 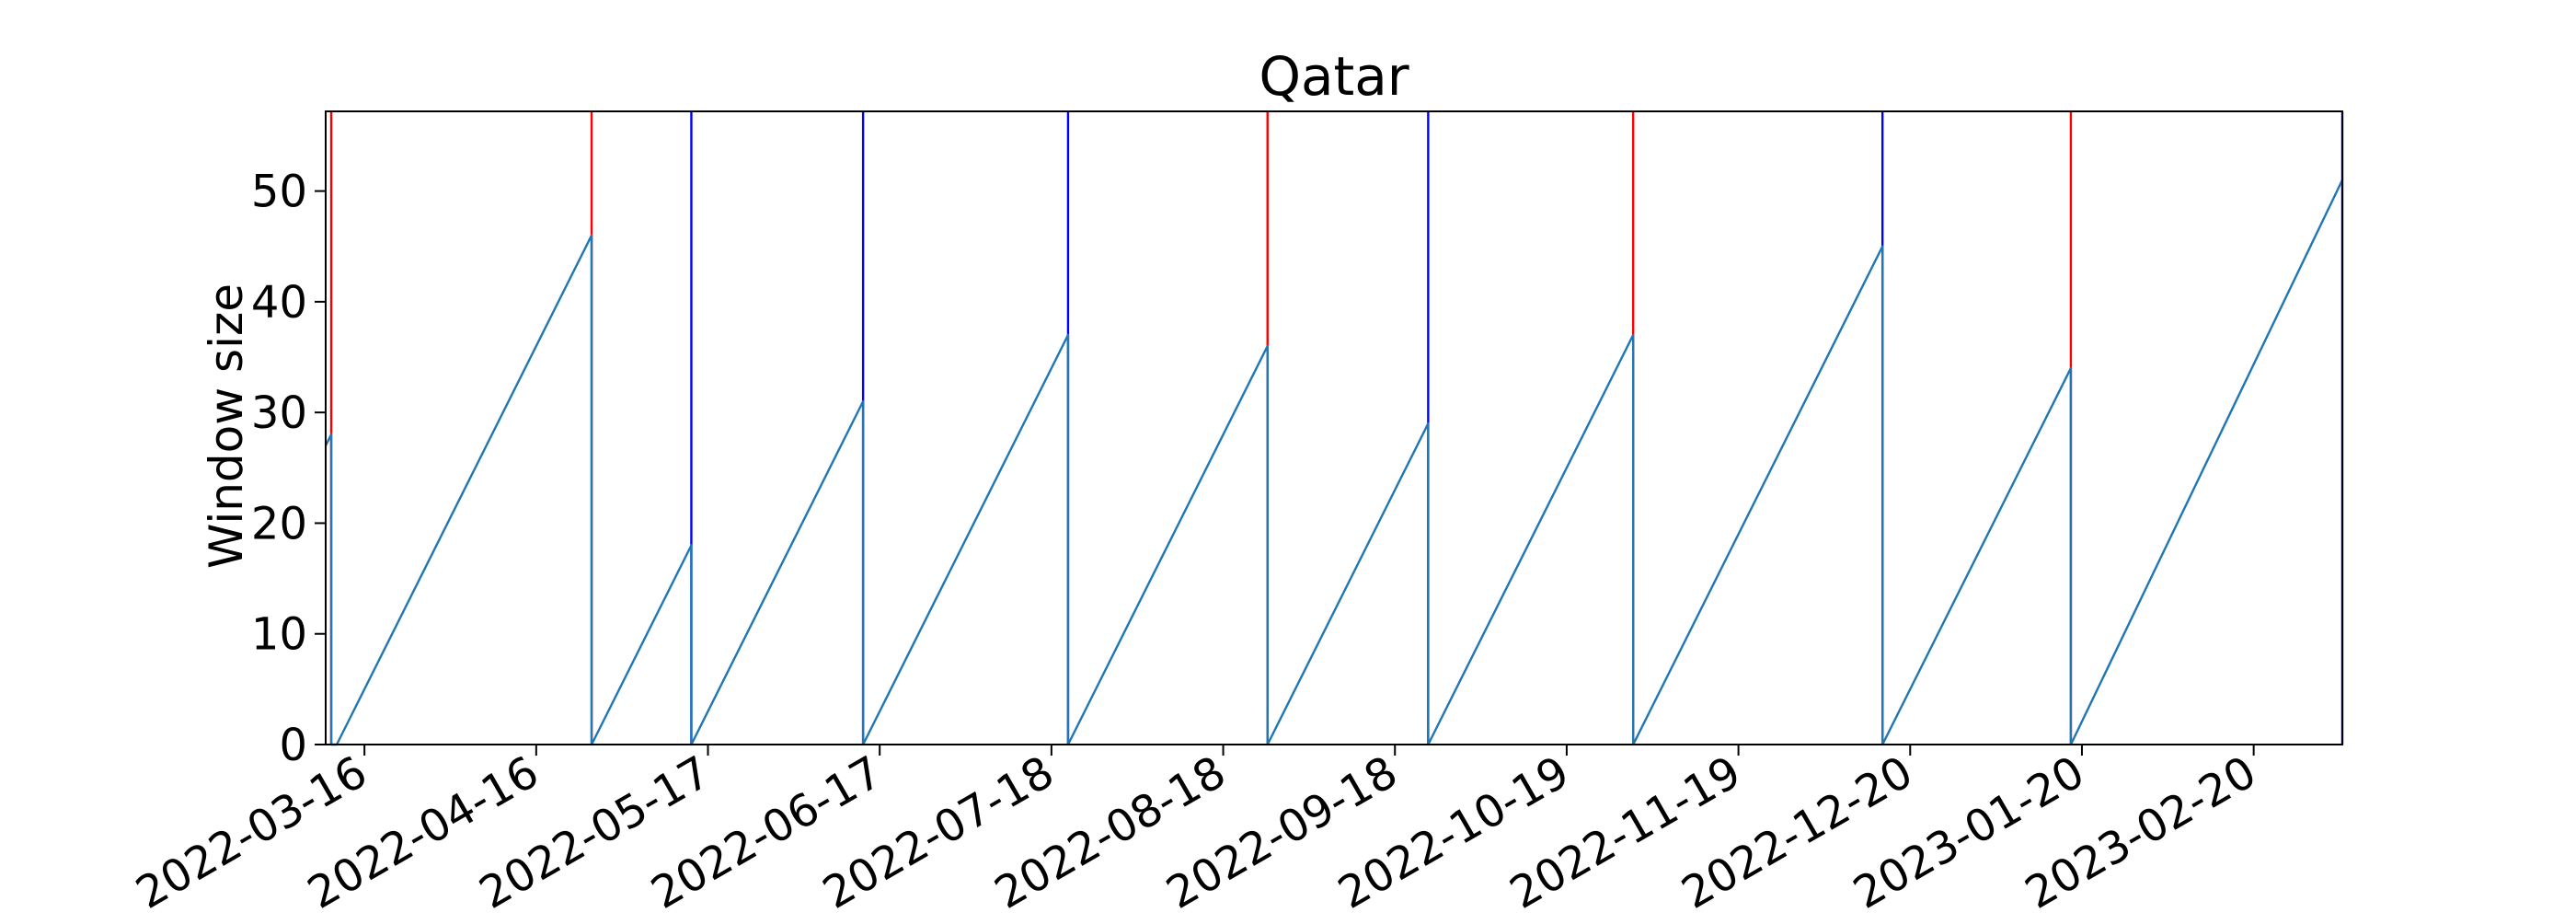 What do you see at coordinates (279, 635) in the screenshot?
I see `y-tick-label-10: 10` at bounding box center [279, 635].